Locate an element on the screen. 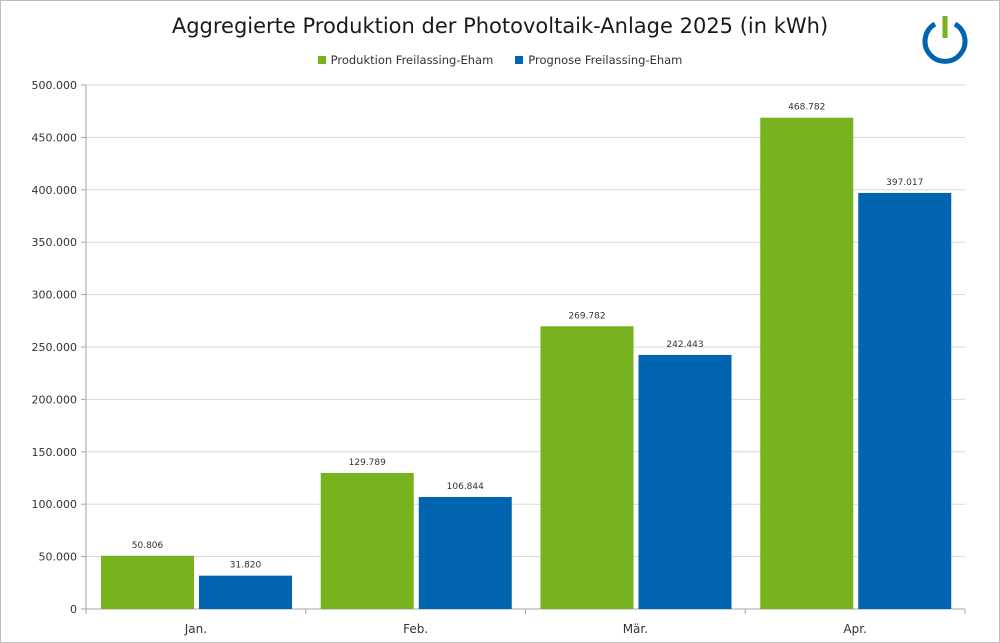 The width and height of the screenshot is (1000, 643). data-label: 106.844 is located at coordinates (465, 487).